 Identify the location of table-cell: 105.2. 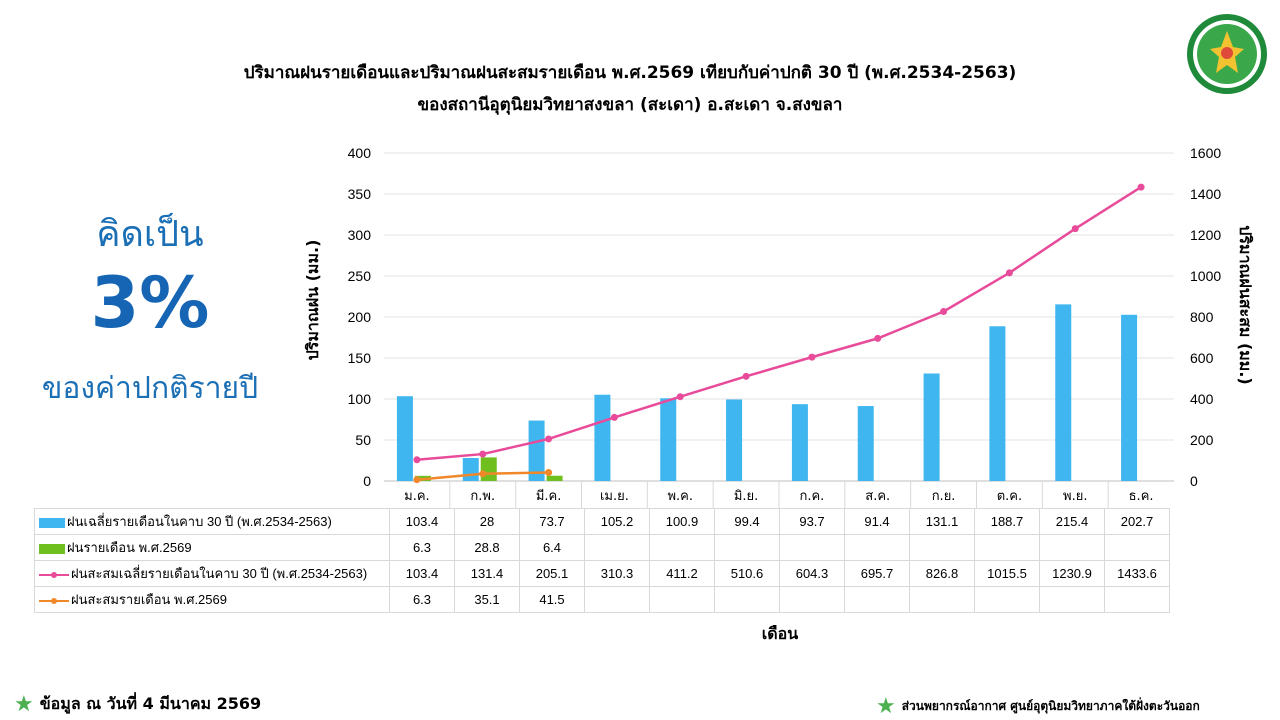
(617, 521).